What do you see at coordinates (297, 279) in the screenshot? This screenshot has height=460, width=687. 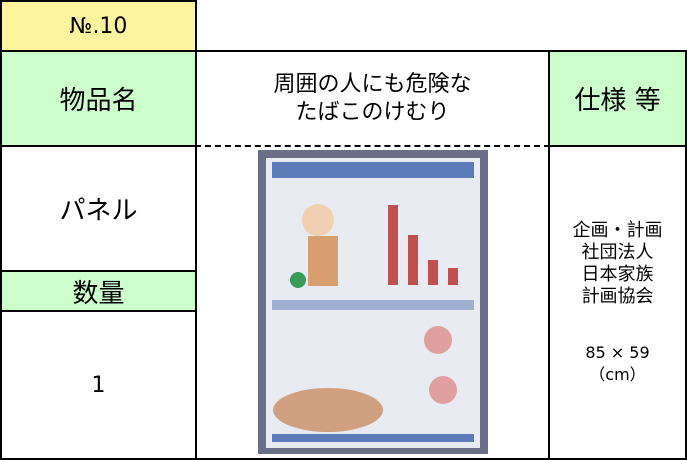 I see `poster-icon` at bounding box center [297, 279].